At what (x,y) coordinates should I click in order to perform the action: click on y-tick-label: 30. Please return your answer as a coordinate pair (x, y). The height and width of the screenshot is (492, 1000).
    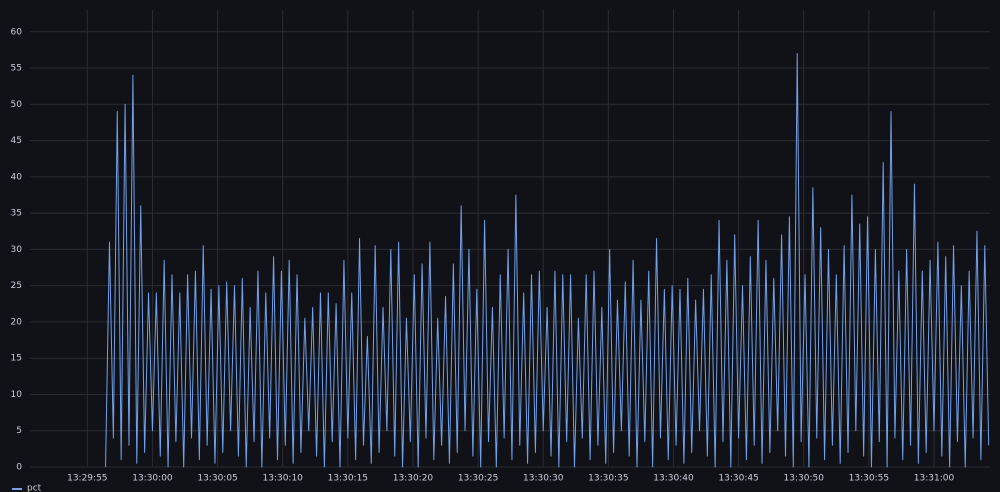
    Looking at the image, I should click on (17, 250).